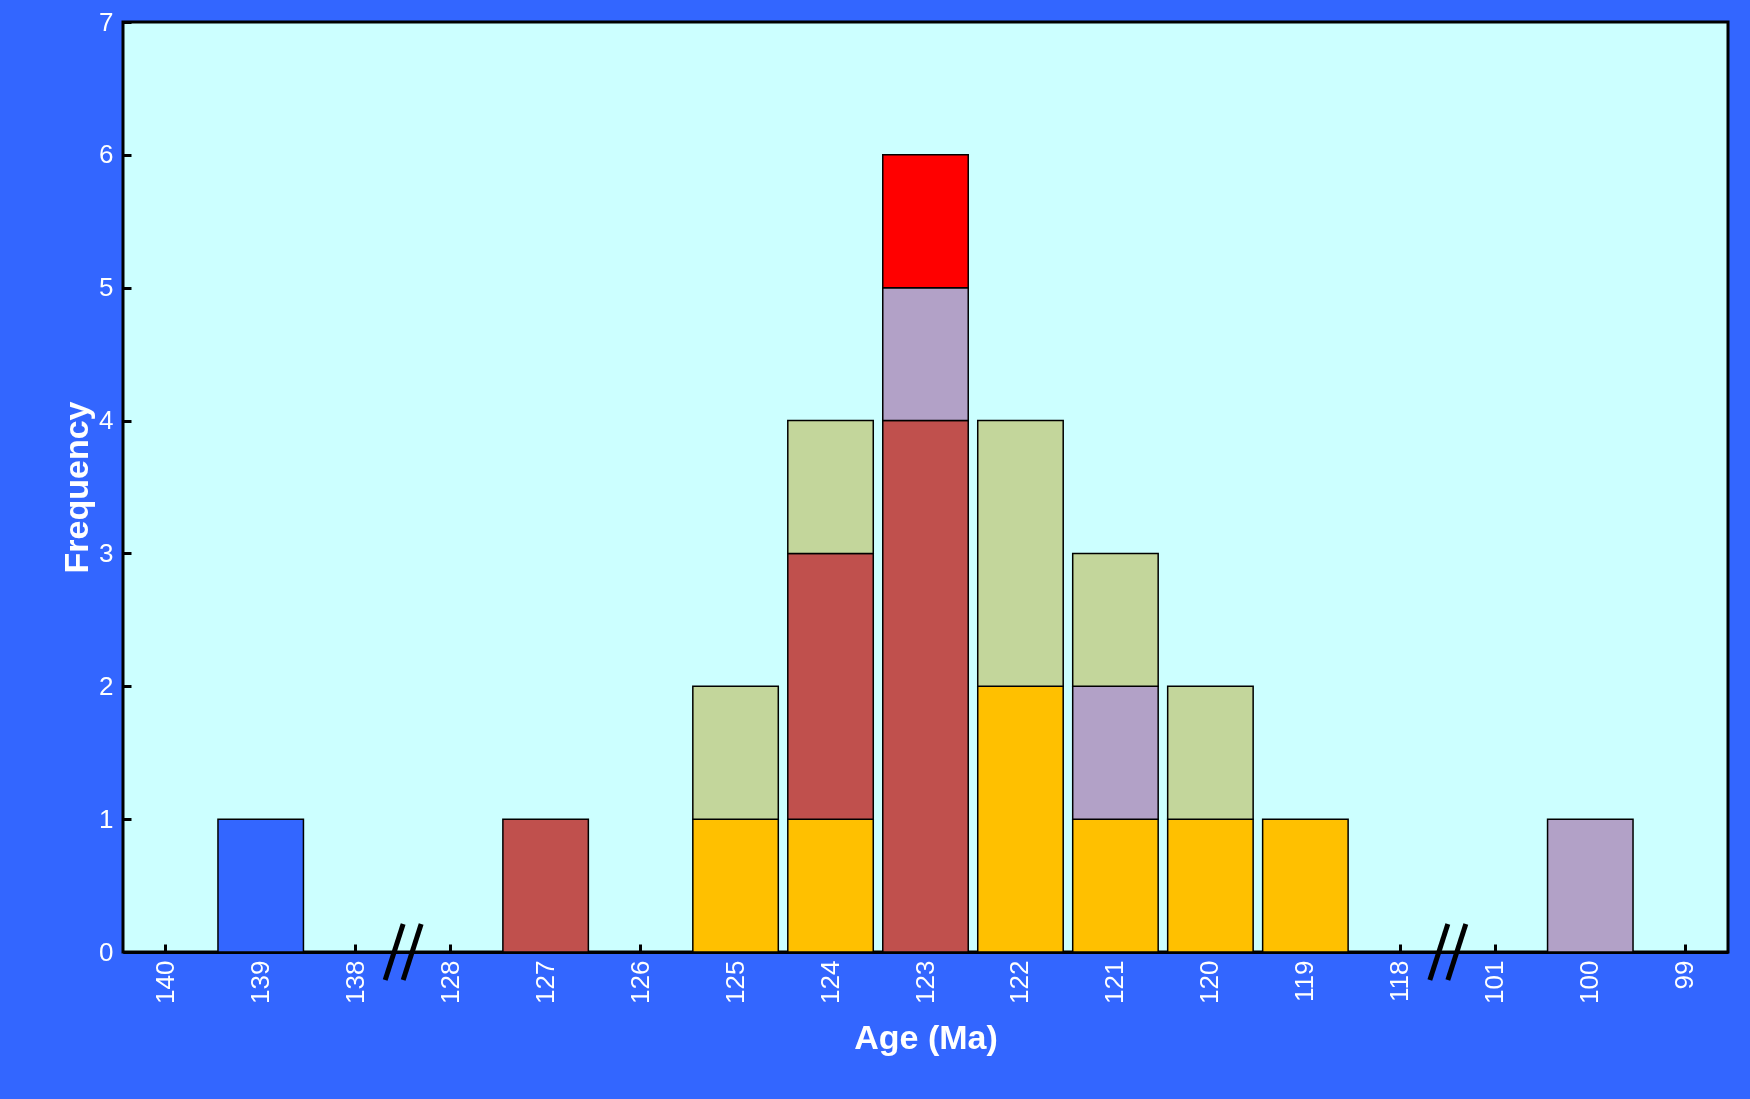  I want to click on y-tick-label: 3, so click(106, 552).